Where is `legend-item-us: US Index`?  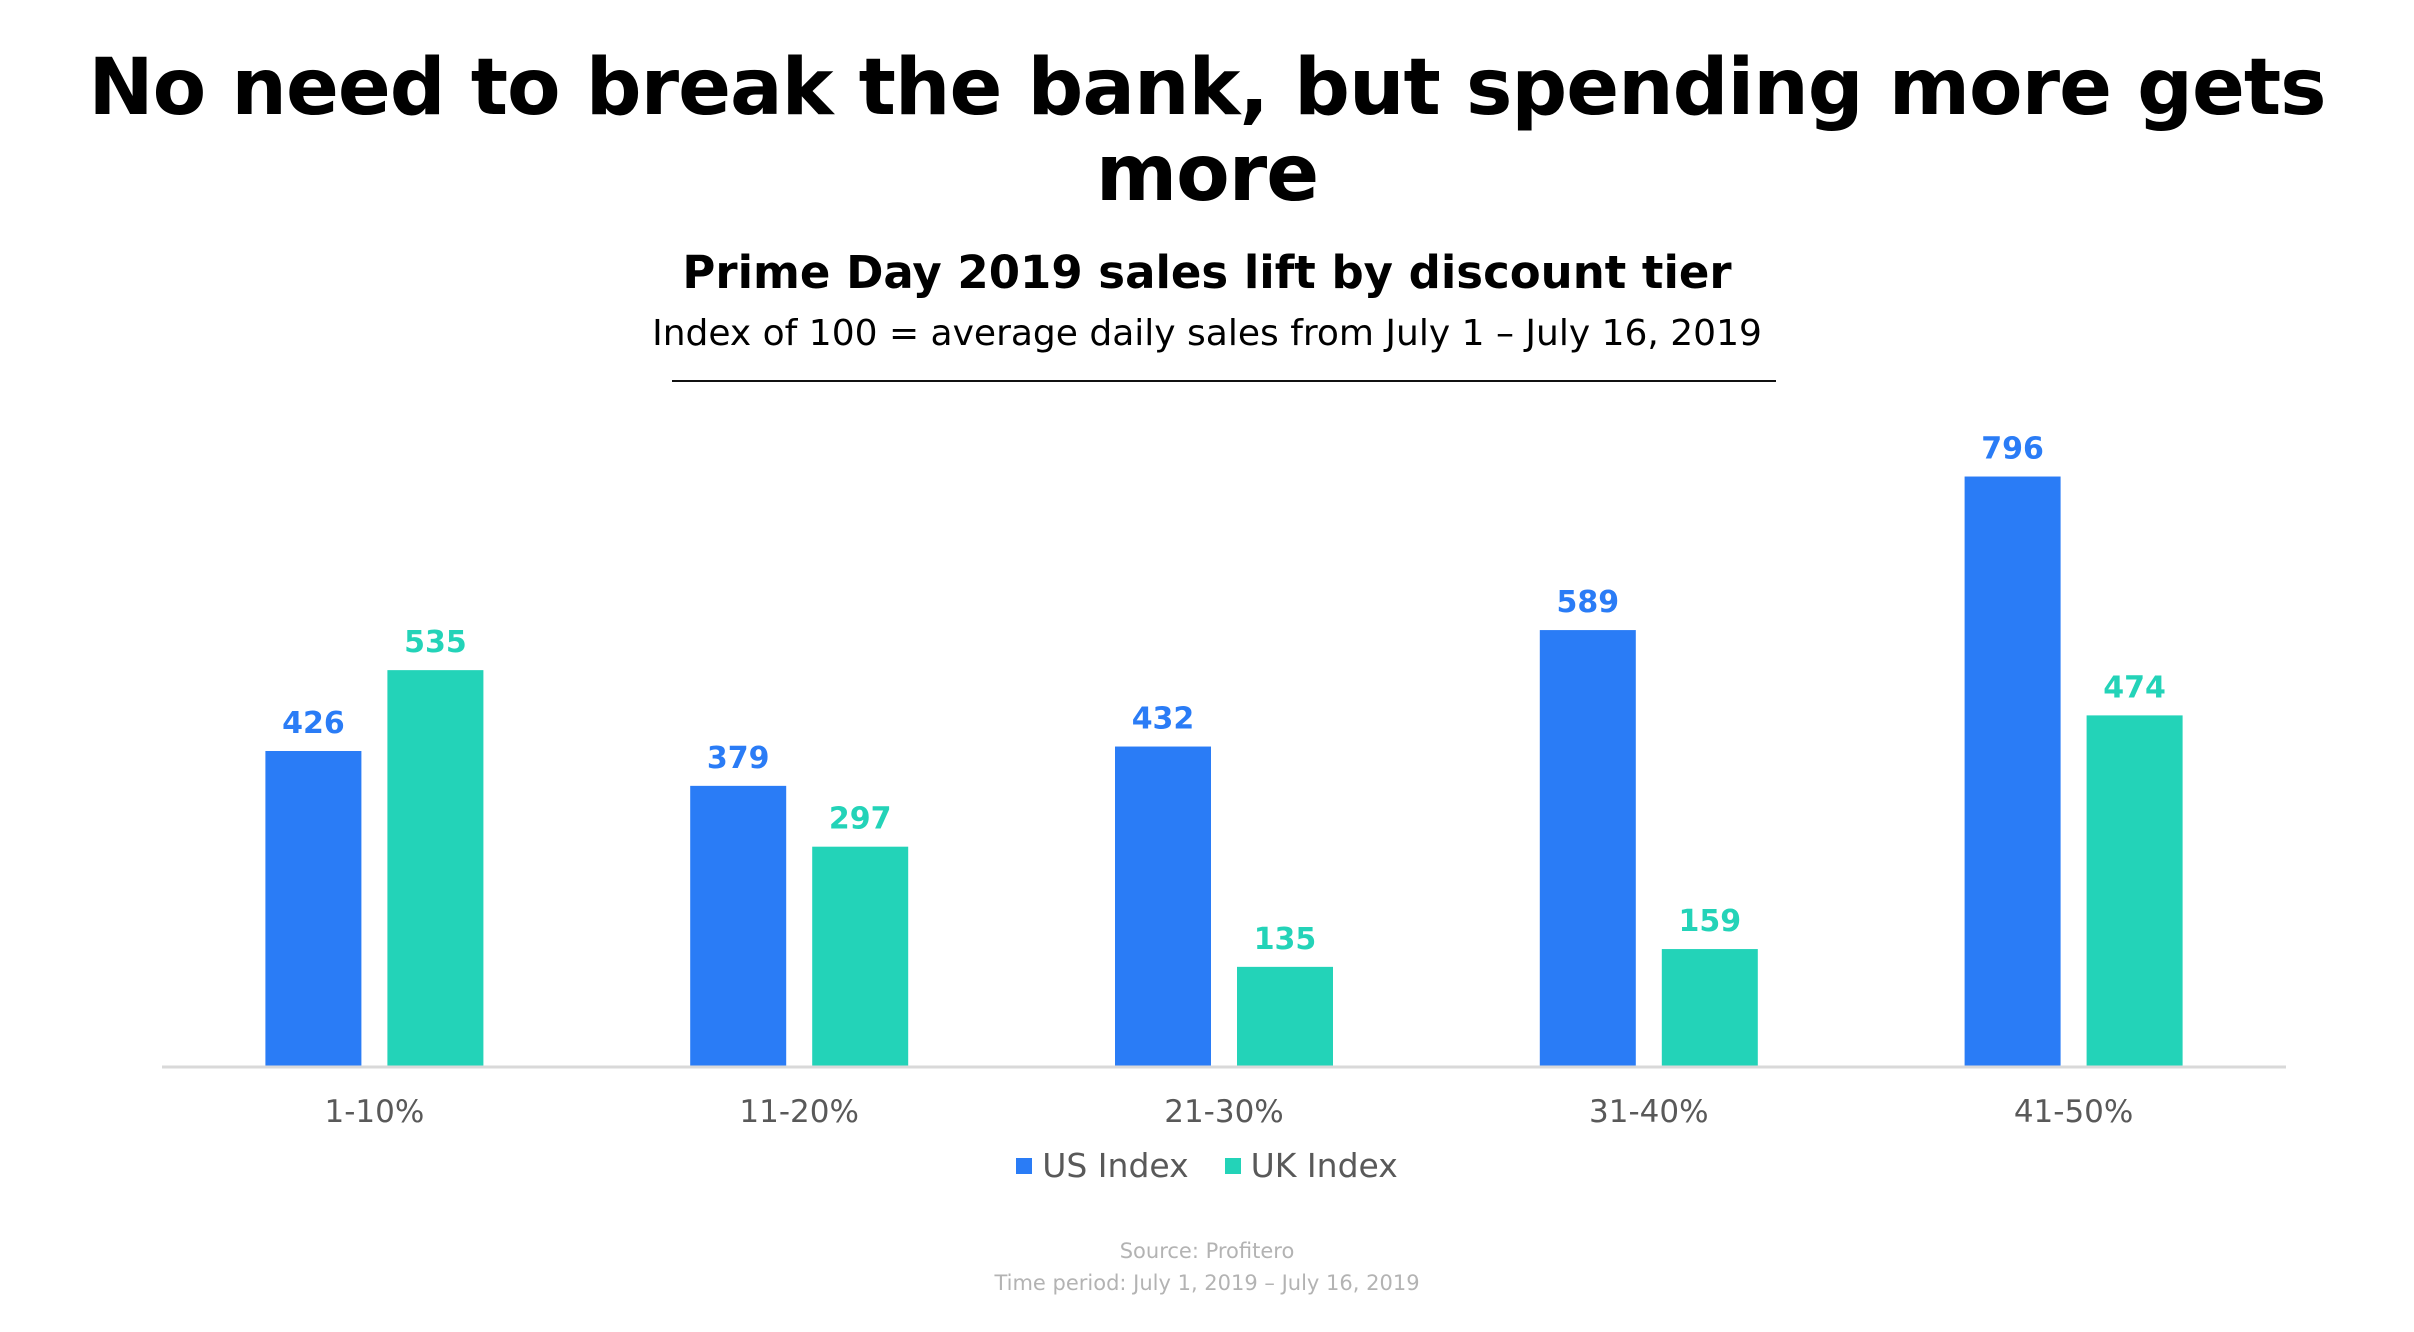 legend-item-us: US Index is located at coordinates (1102, 1165).